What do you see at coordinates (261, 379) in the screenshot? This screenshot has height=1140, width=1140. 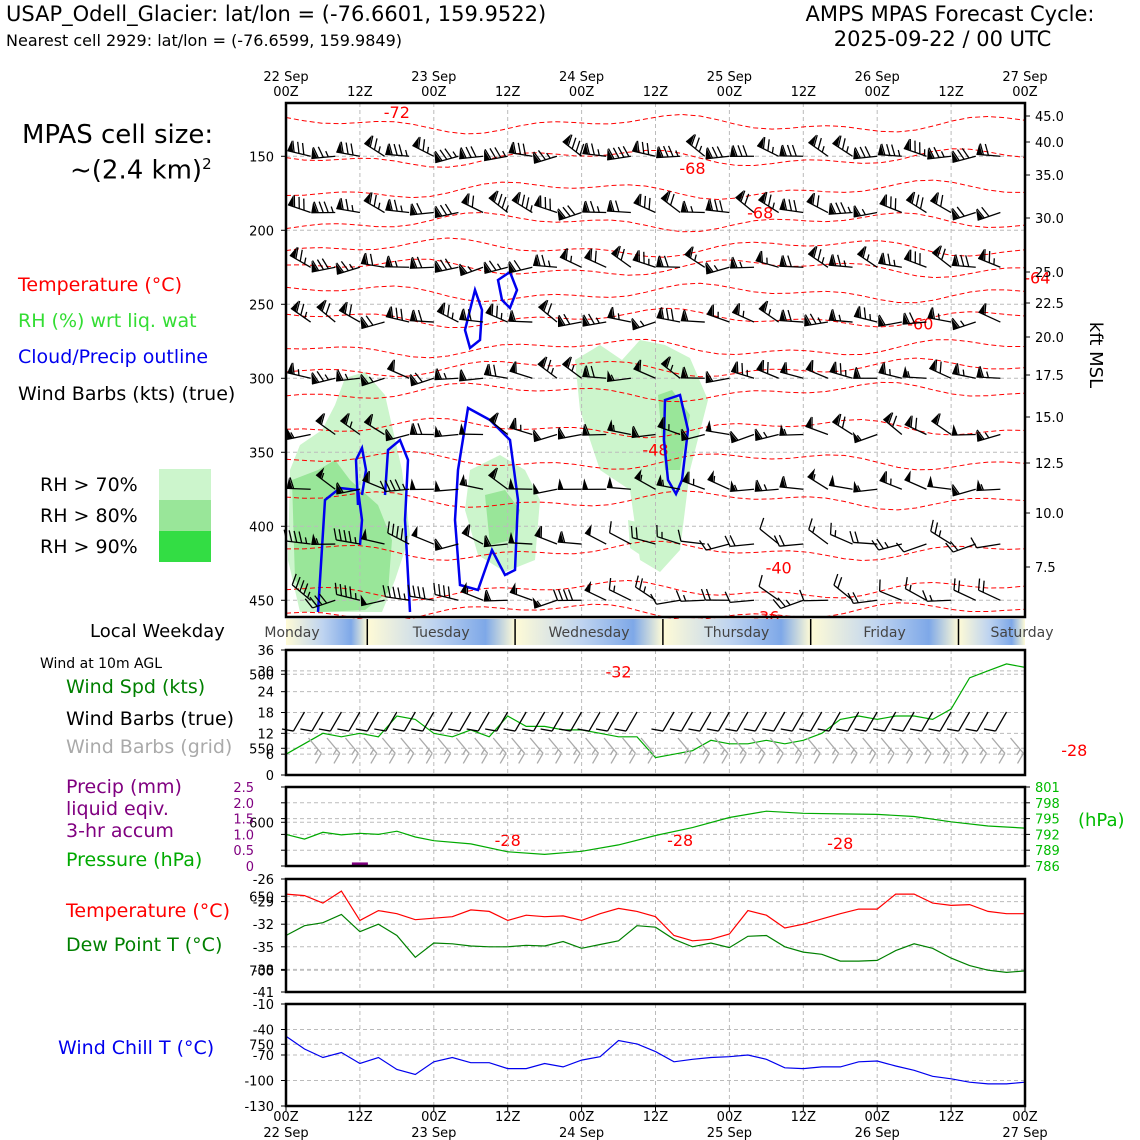 I see `pressure-tick-label: 300` at bounding box center [261, 379].